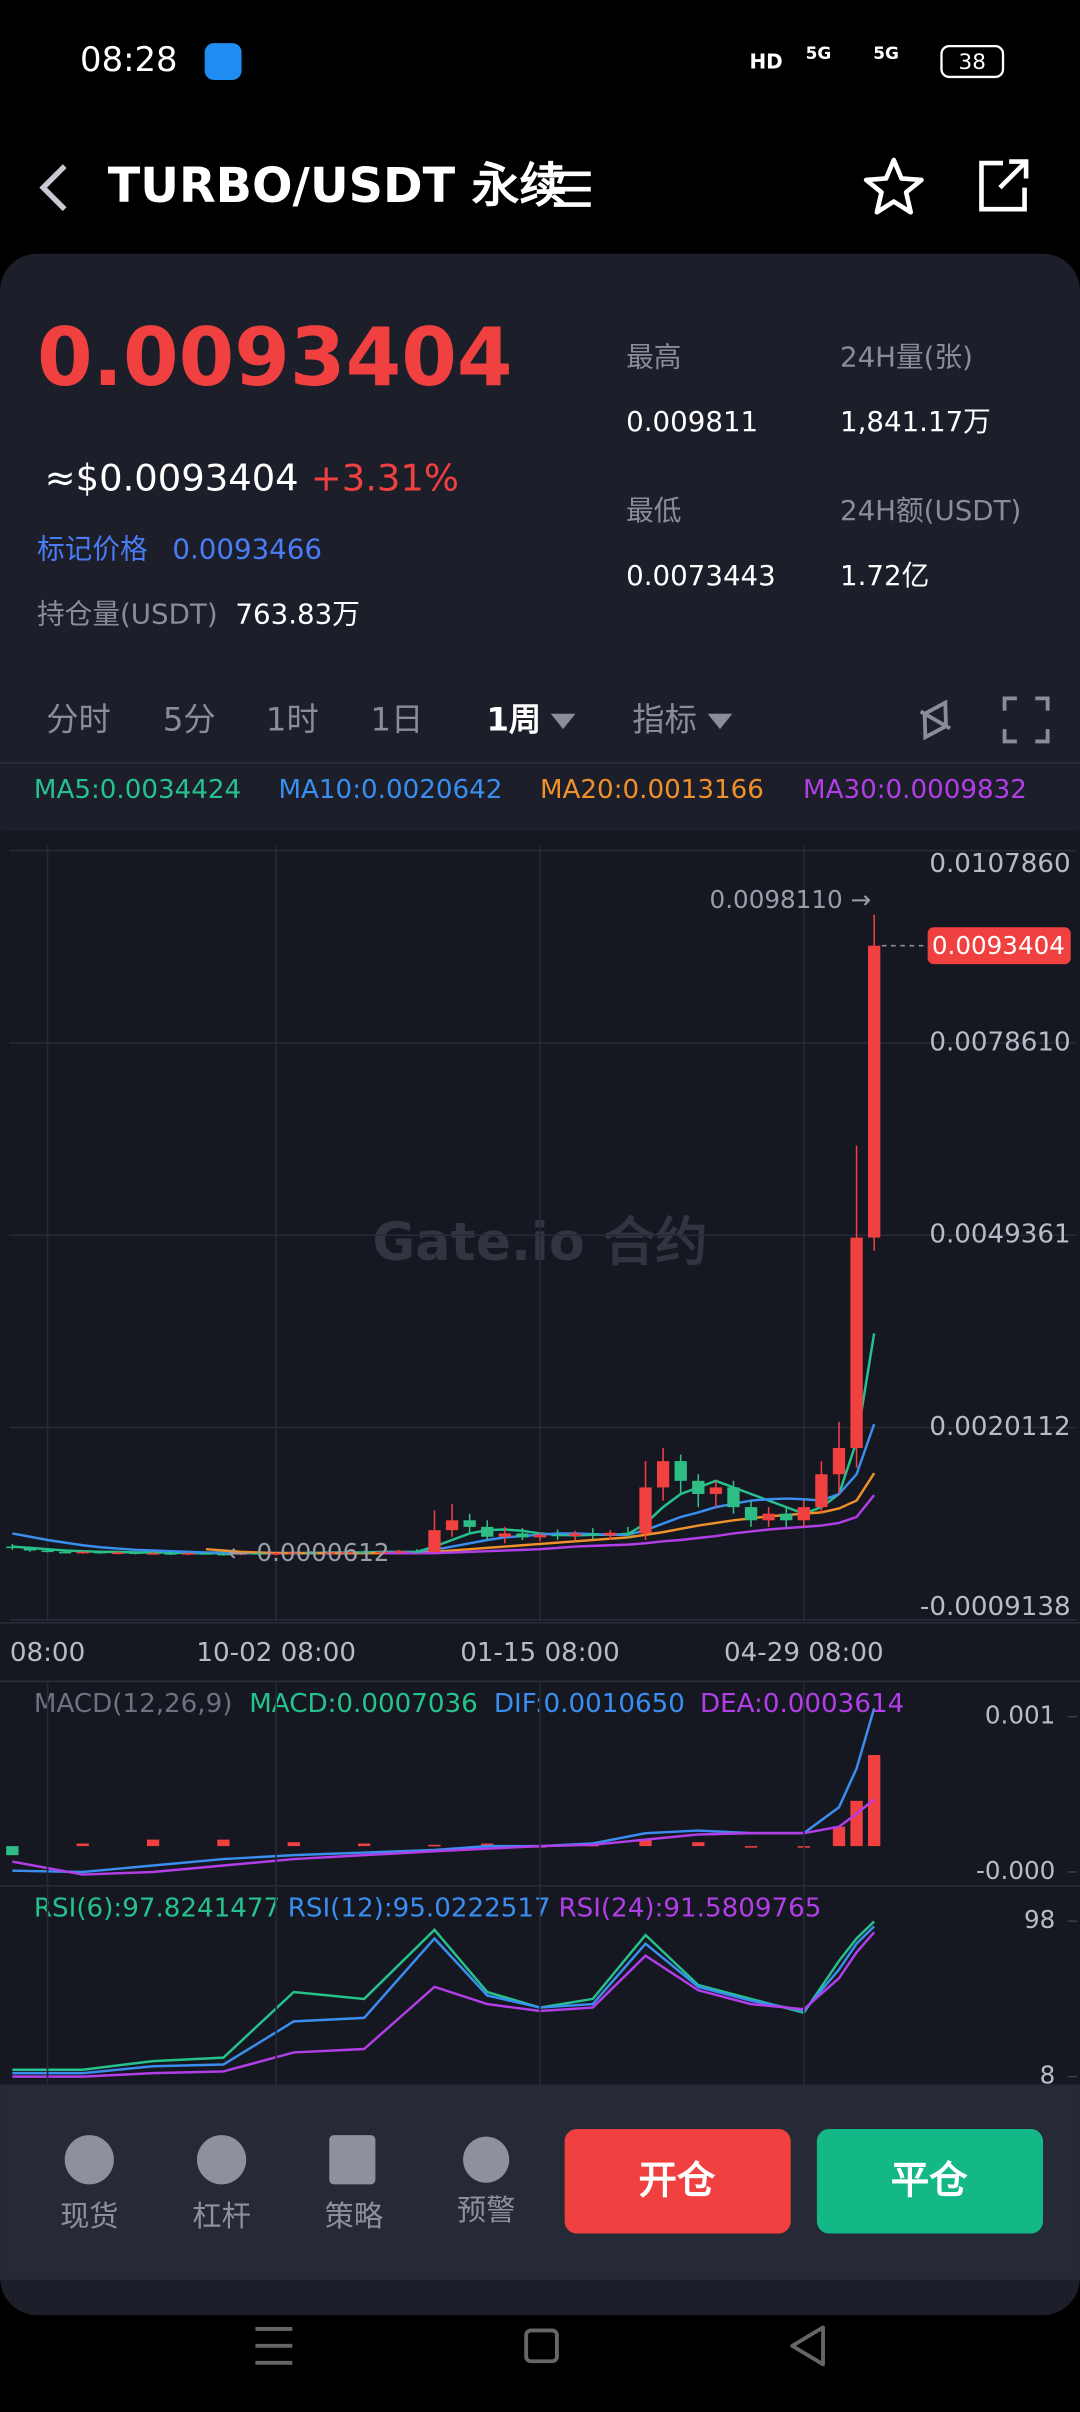 Image resolution: width=1080 pixels, height=2412 pixels. What do you see at coordinates (893, 186) in the screenshot?
I see `favorite-button` at bounding box center [893, 186].